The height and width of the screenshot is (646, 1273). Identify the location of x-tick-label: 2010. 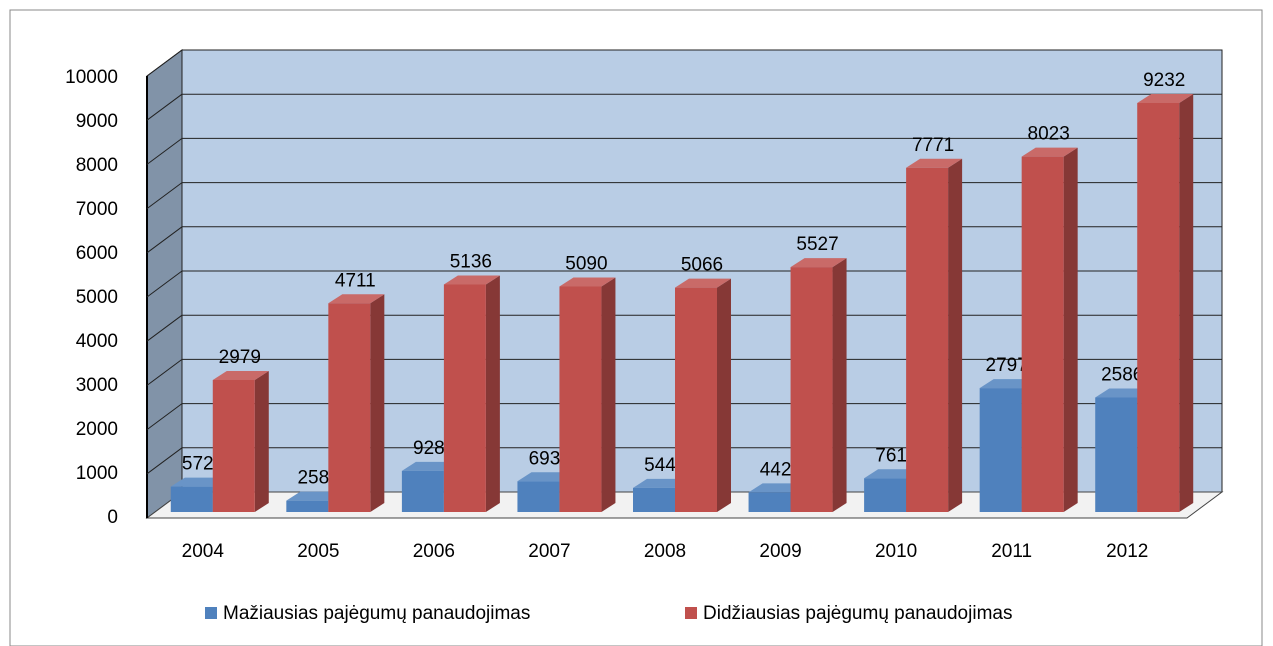
(896, 551).